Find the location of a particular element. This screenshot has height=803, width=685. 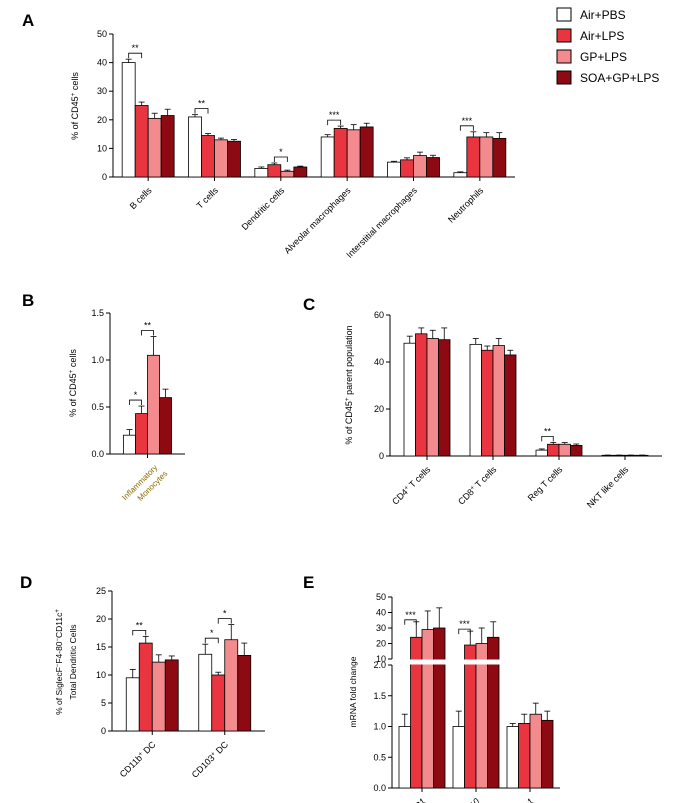

legend-label-gp-lps: GP+LPS is located at coordinates (603, 57).